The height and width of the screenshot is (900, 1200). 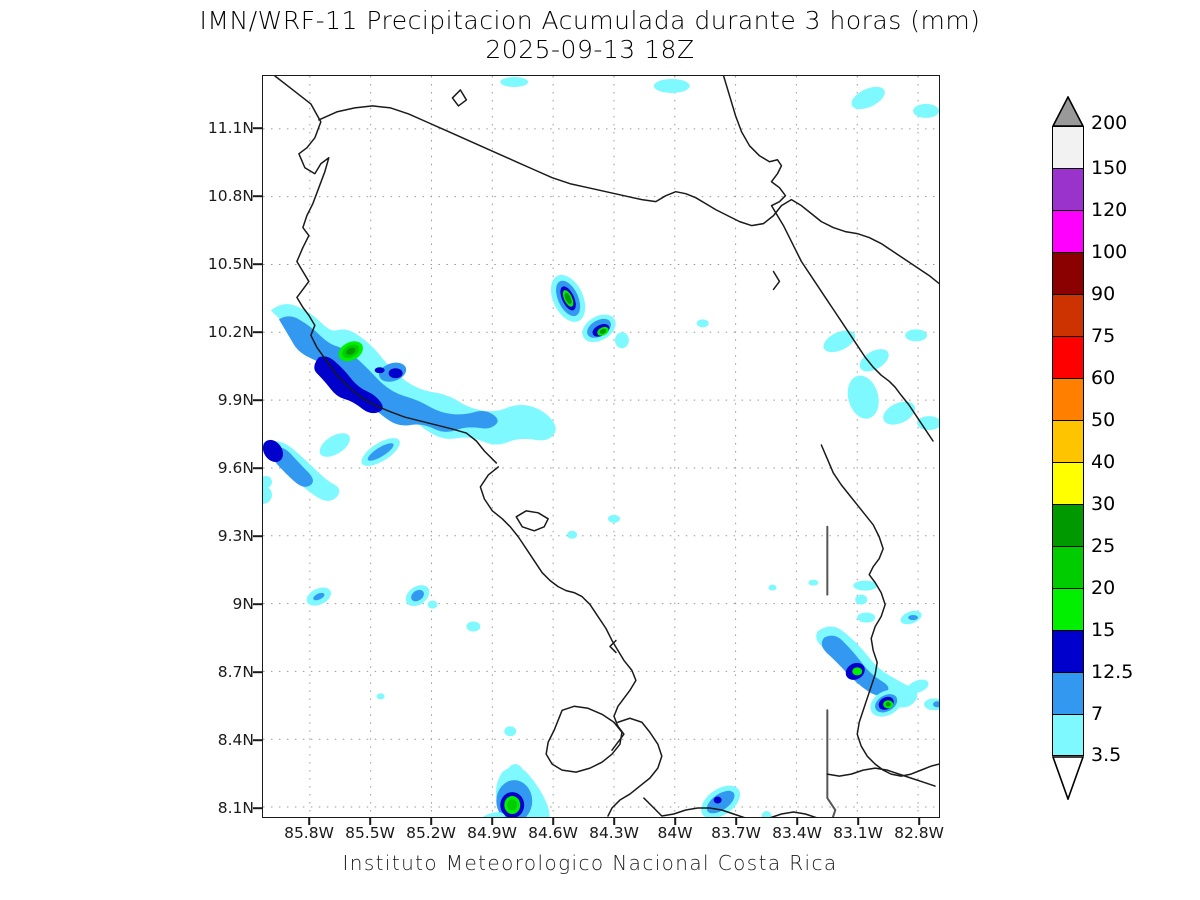 What do you see at coordinates (431, 833) in the screenshot?
I see `x-tick-label: 85.2W` at bounding box center [431, 833].